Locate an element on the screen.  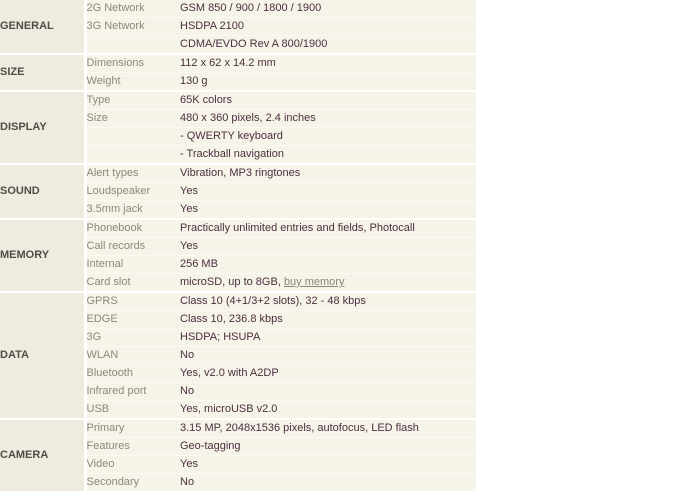
spec-label: USB is located at coordinates (132, 409).